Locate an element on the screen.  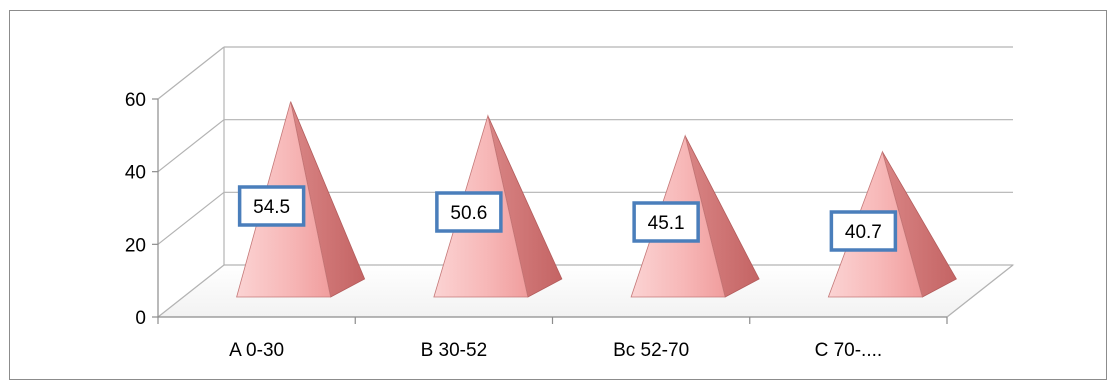
data-label-2: 50.6 is located at coordinates (469, 212).